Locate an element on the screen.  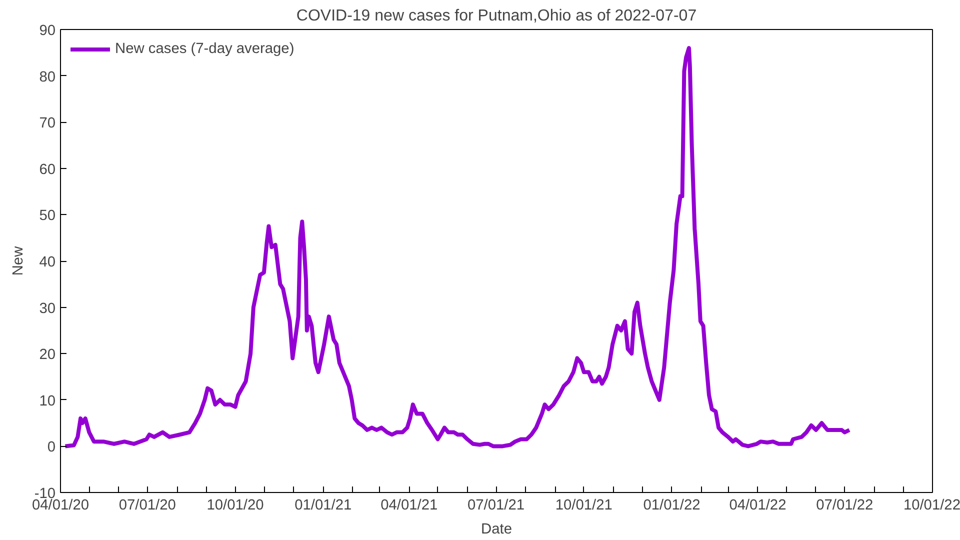
y-tick-label: 0 is located at coordinates (51, 448).